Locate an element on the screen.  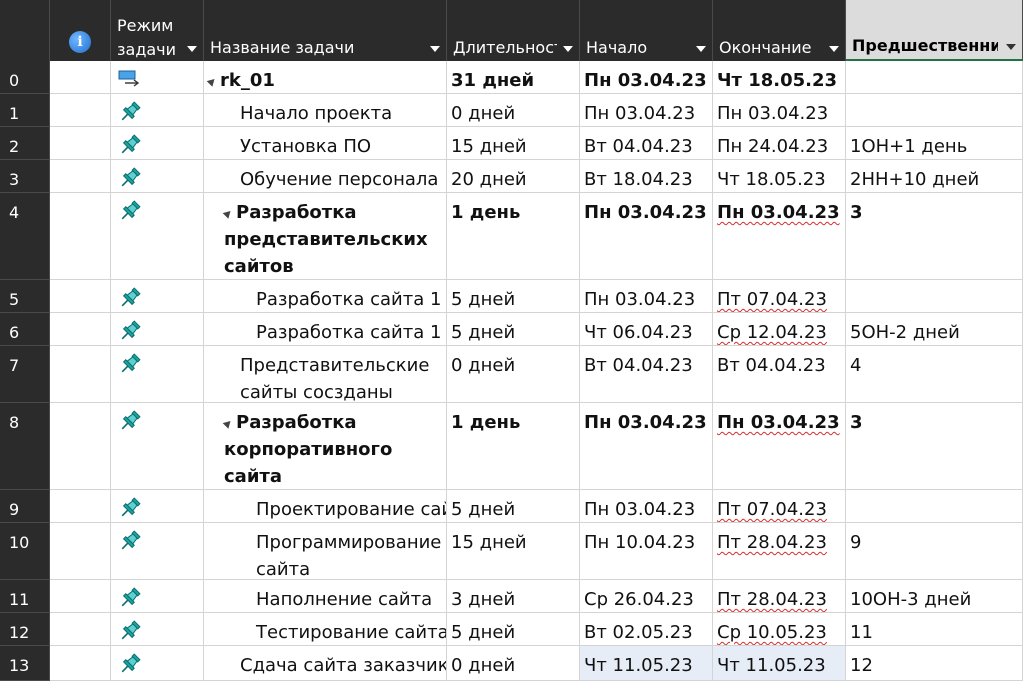
row-id-cell: 11 is located at coordinates (25, 596).